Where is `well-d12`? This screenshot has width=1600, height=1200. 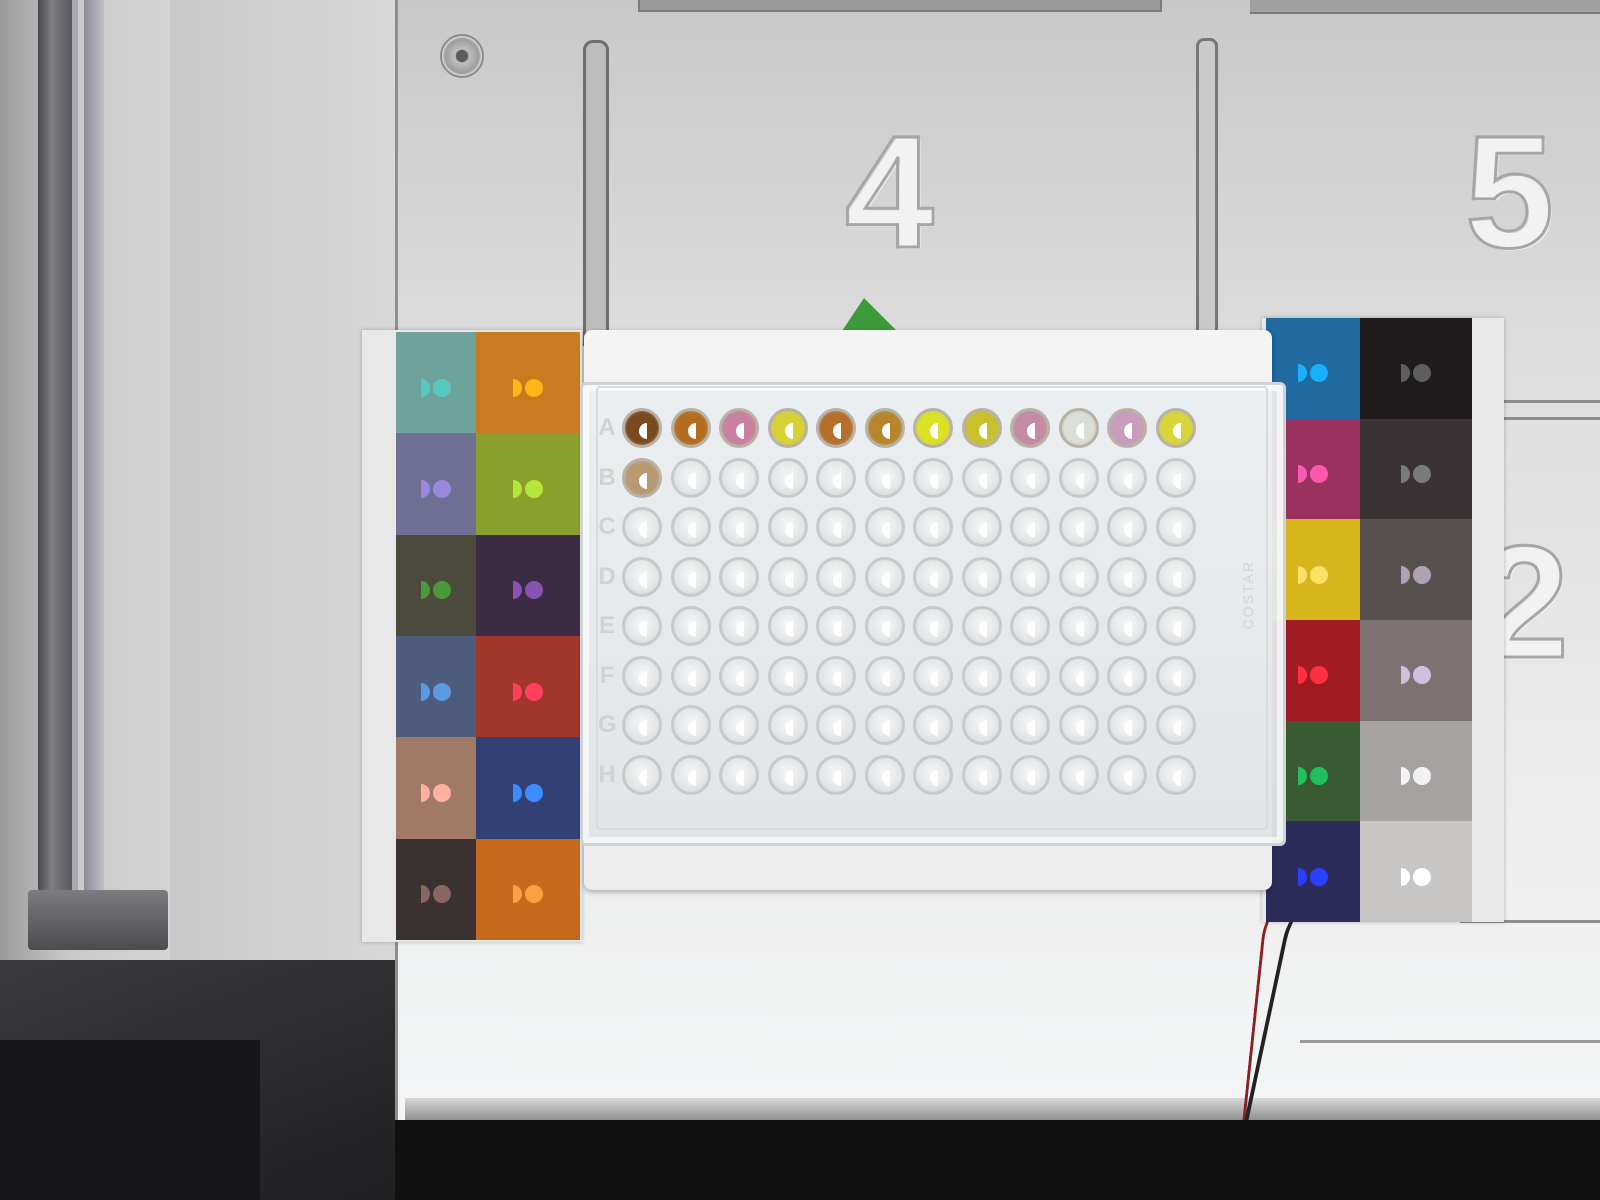
well-d12 is located at coordinates (1175, 576).